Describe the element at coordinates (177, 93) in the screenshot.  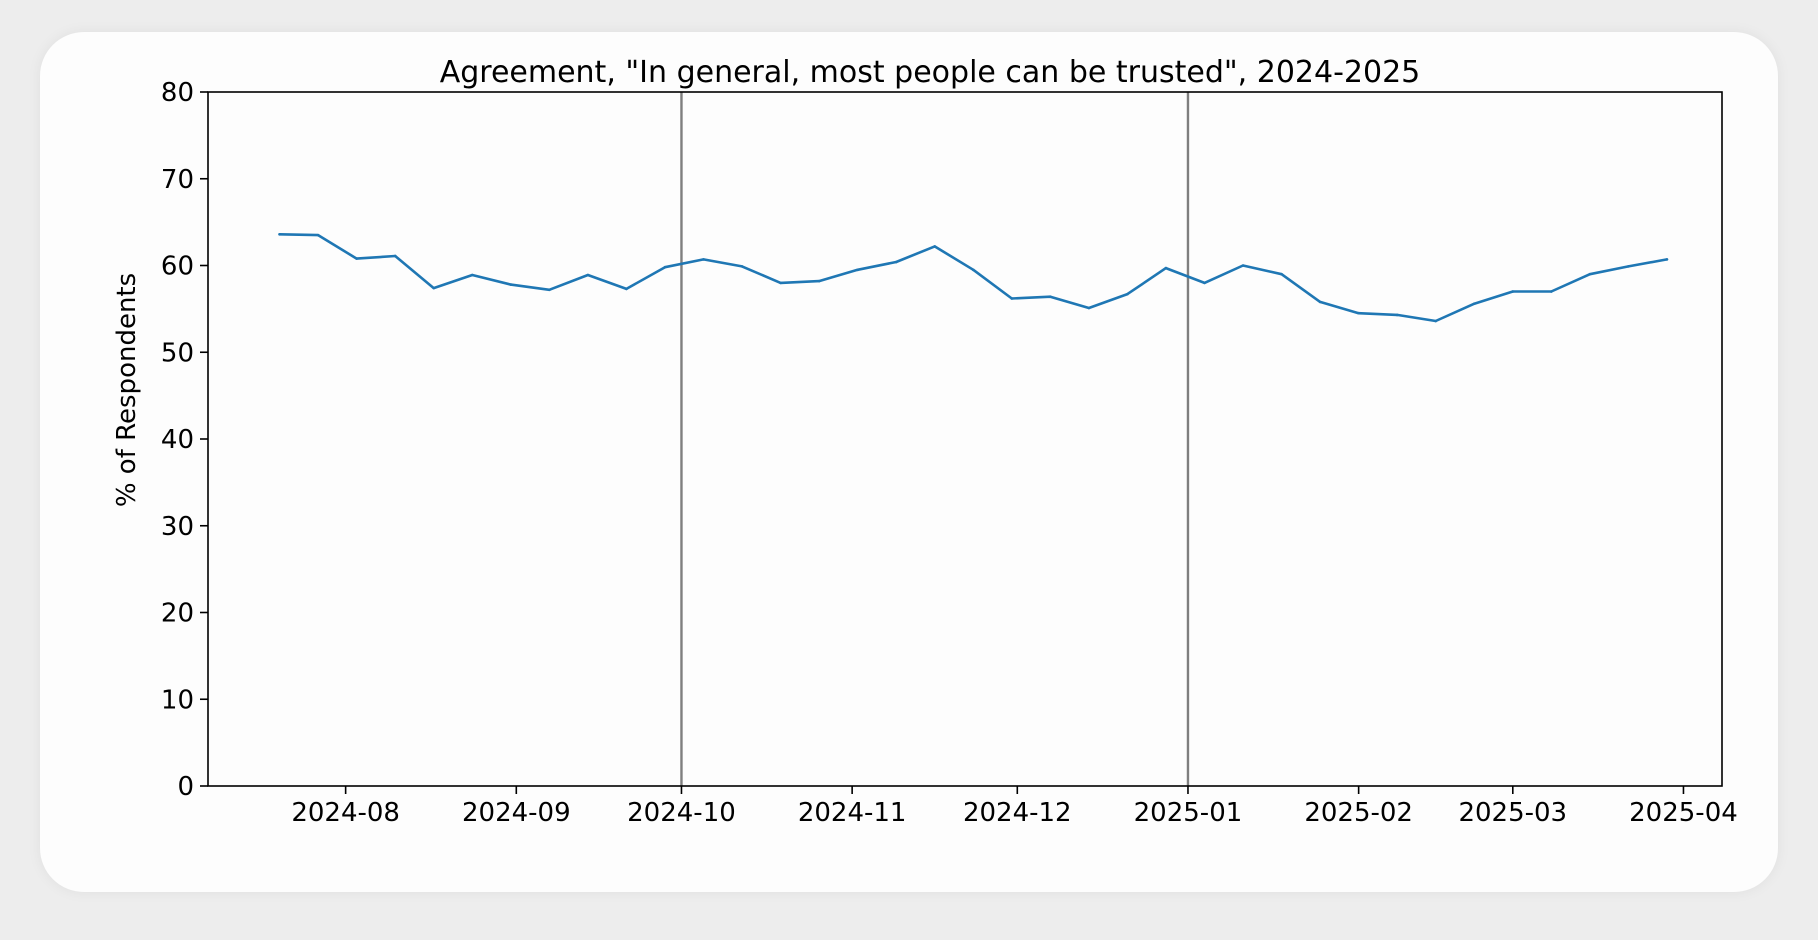
I see `y-tick-label: 80` at that location.